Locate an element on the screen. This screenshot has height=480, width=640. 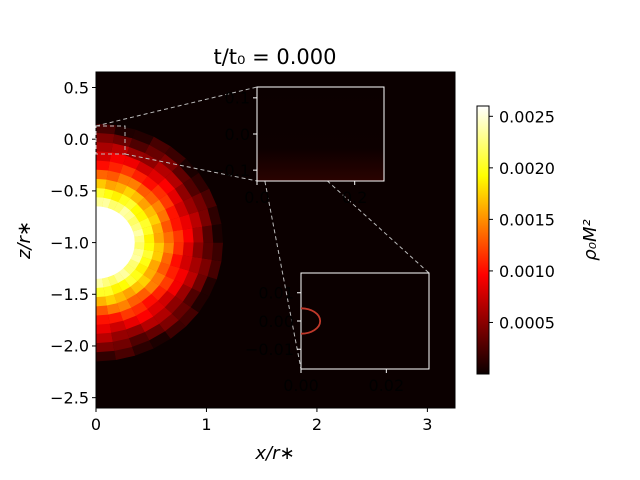
colorbar: 0.0005 0.0010 0.0015 0.0020 0.0025 ρ₀M² is located at coordinates (538, 240).